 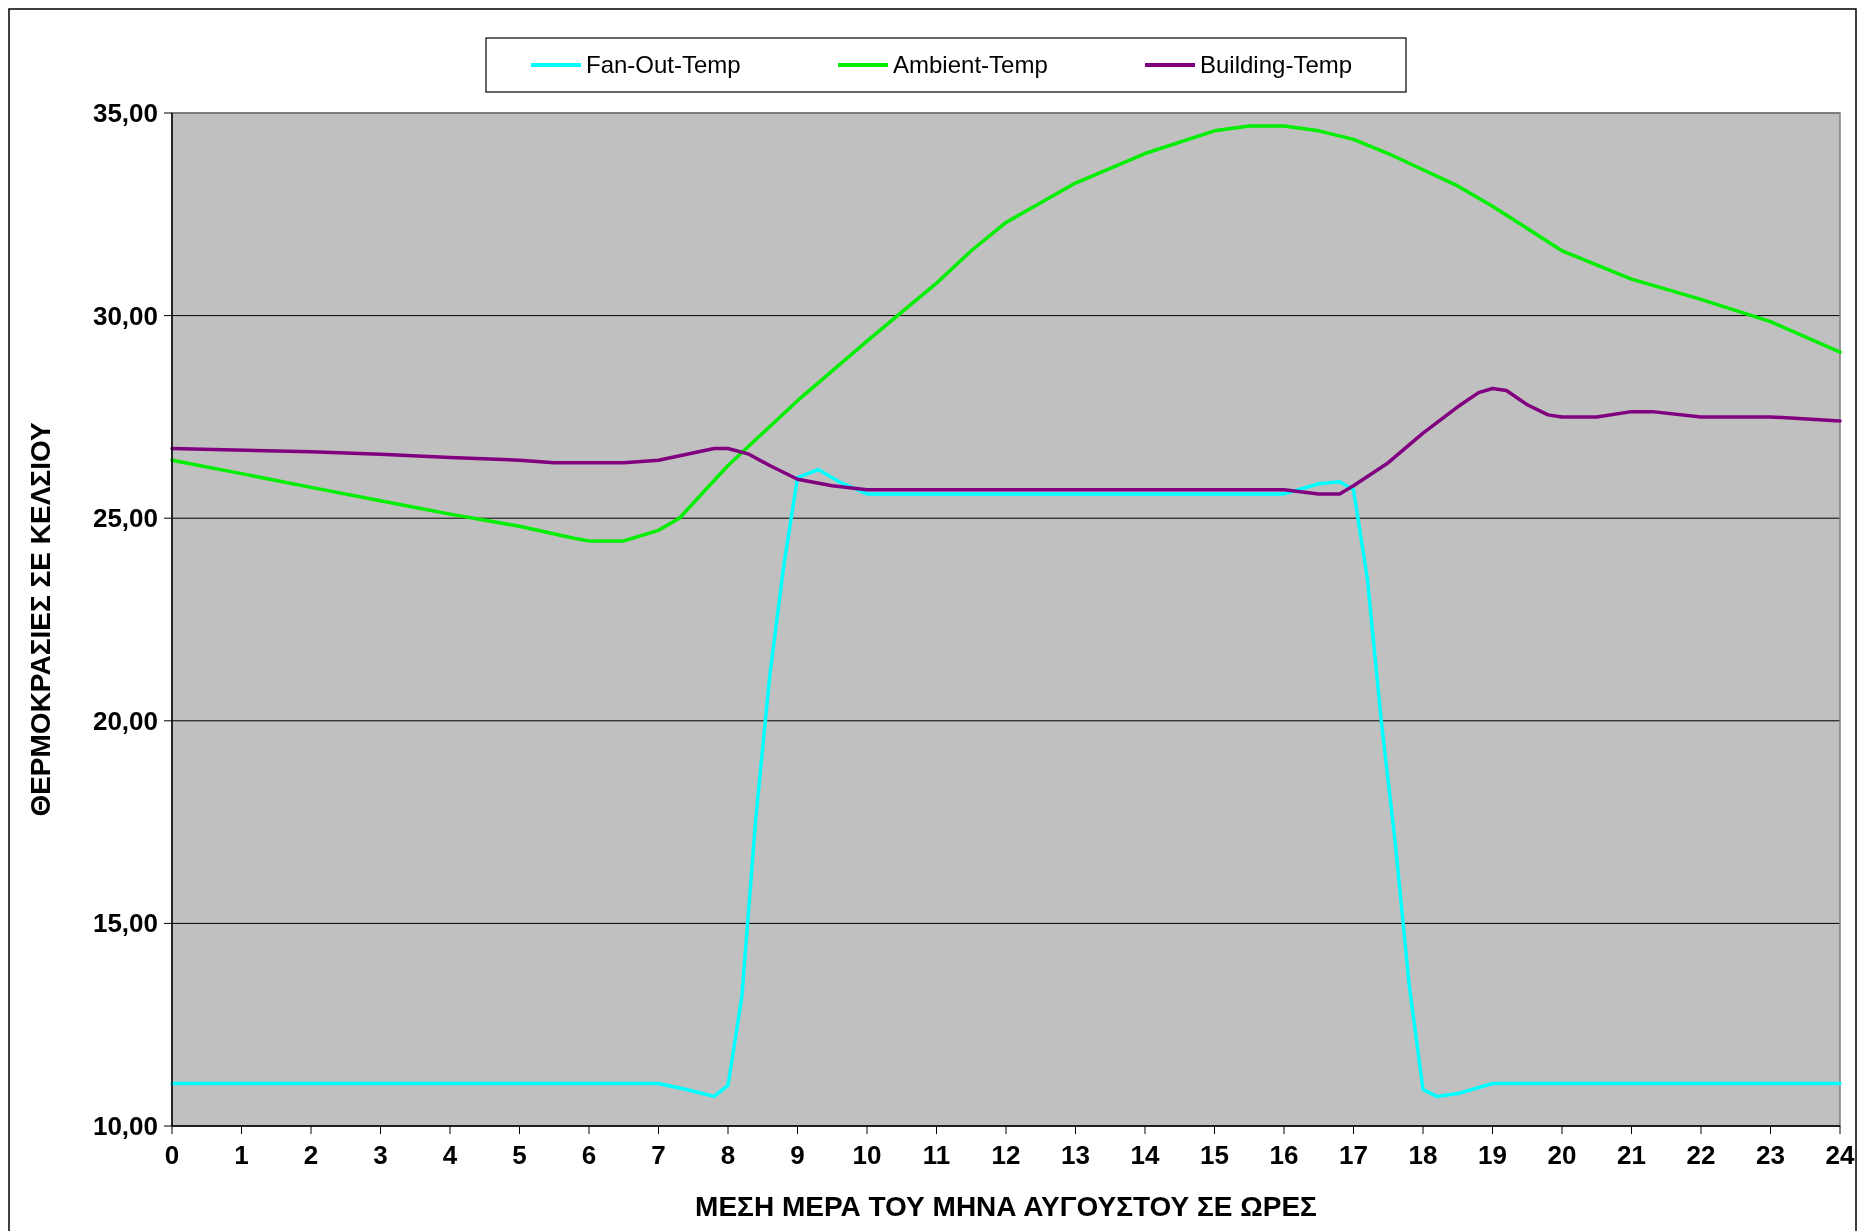 What do you see at coordinates (40, 619) in the screenshot?
I see `y-axis-title: ΘΕΡΜΟΚΡΑΣΙΕΣ ΣΕ ΚΕΛΣΙΟΥ` at bounding box center [40, 619].